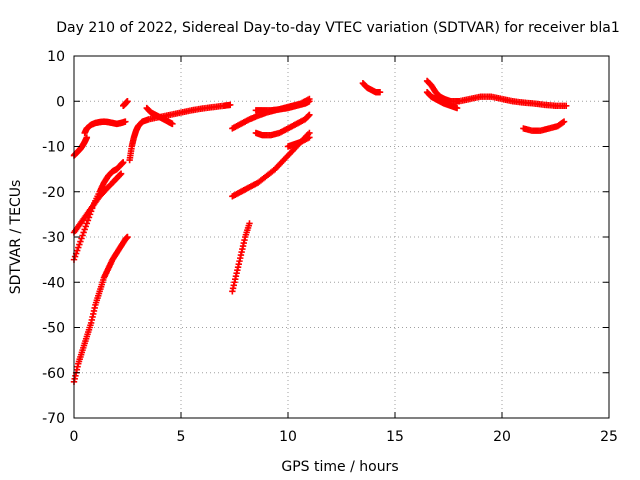 This screenshot has width=640, height=480. Describe the element at coordinates (16, 237) in the screenshot. I see `y-axis-label: SDTVAR / TECUs` at that location.